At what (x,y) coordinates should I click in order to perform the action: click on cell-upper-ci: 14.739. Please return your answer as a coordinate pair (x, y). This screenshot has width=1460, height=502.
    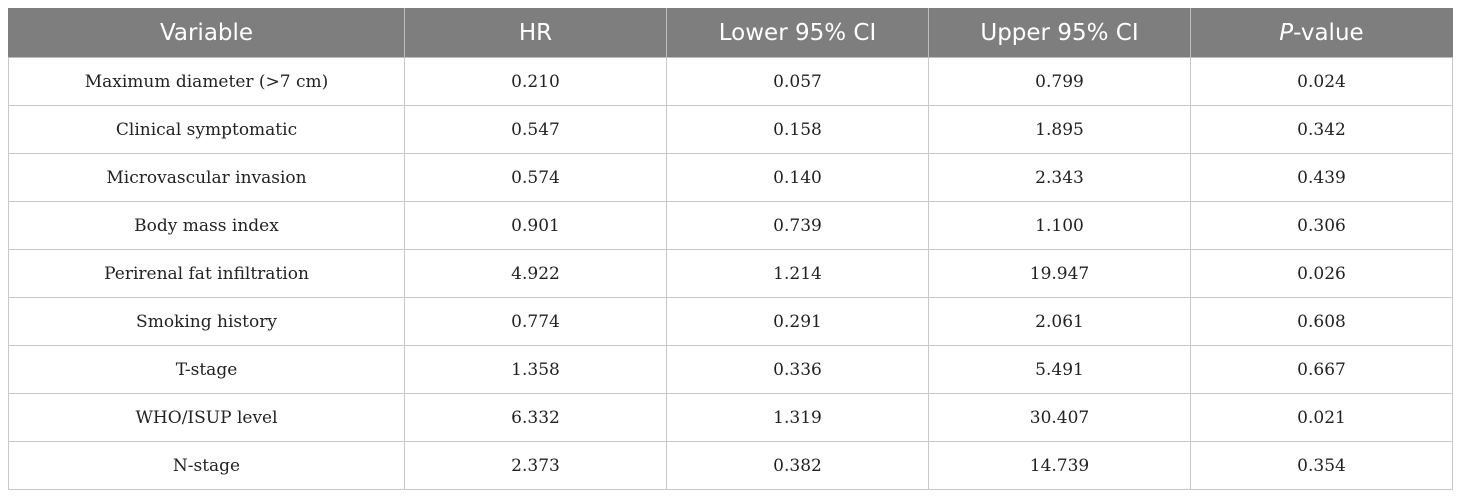
    Looking at the image, I should click on (1059, 465).